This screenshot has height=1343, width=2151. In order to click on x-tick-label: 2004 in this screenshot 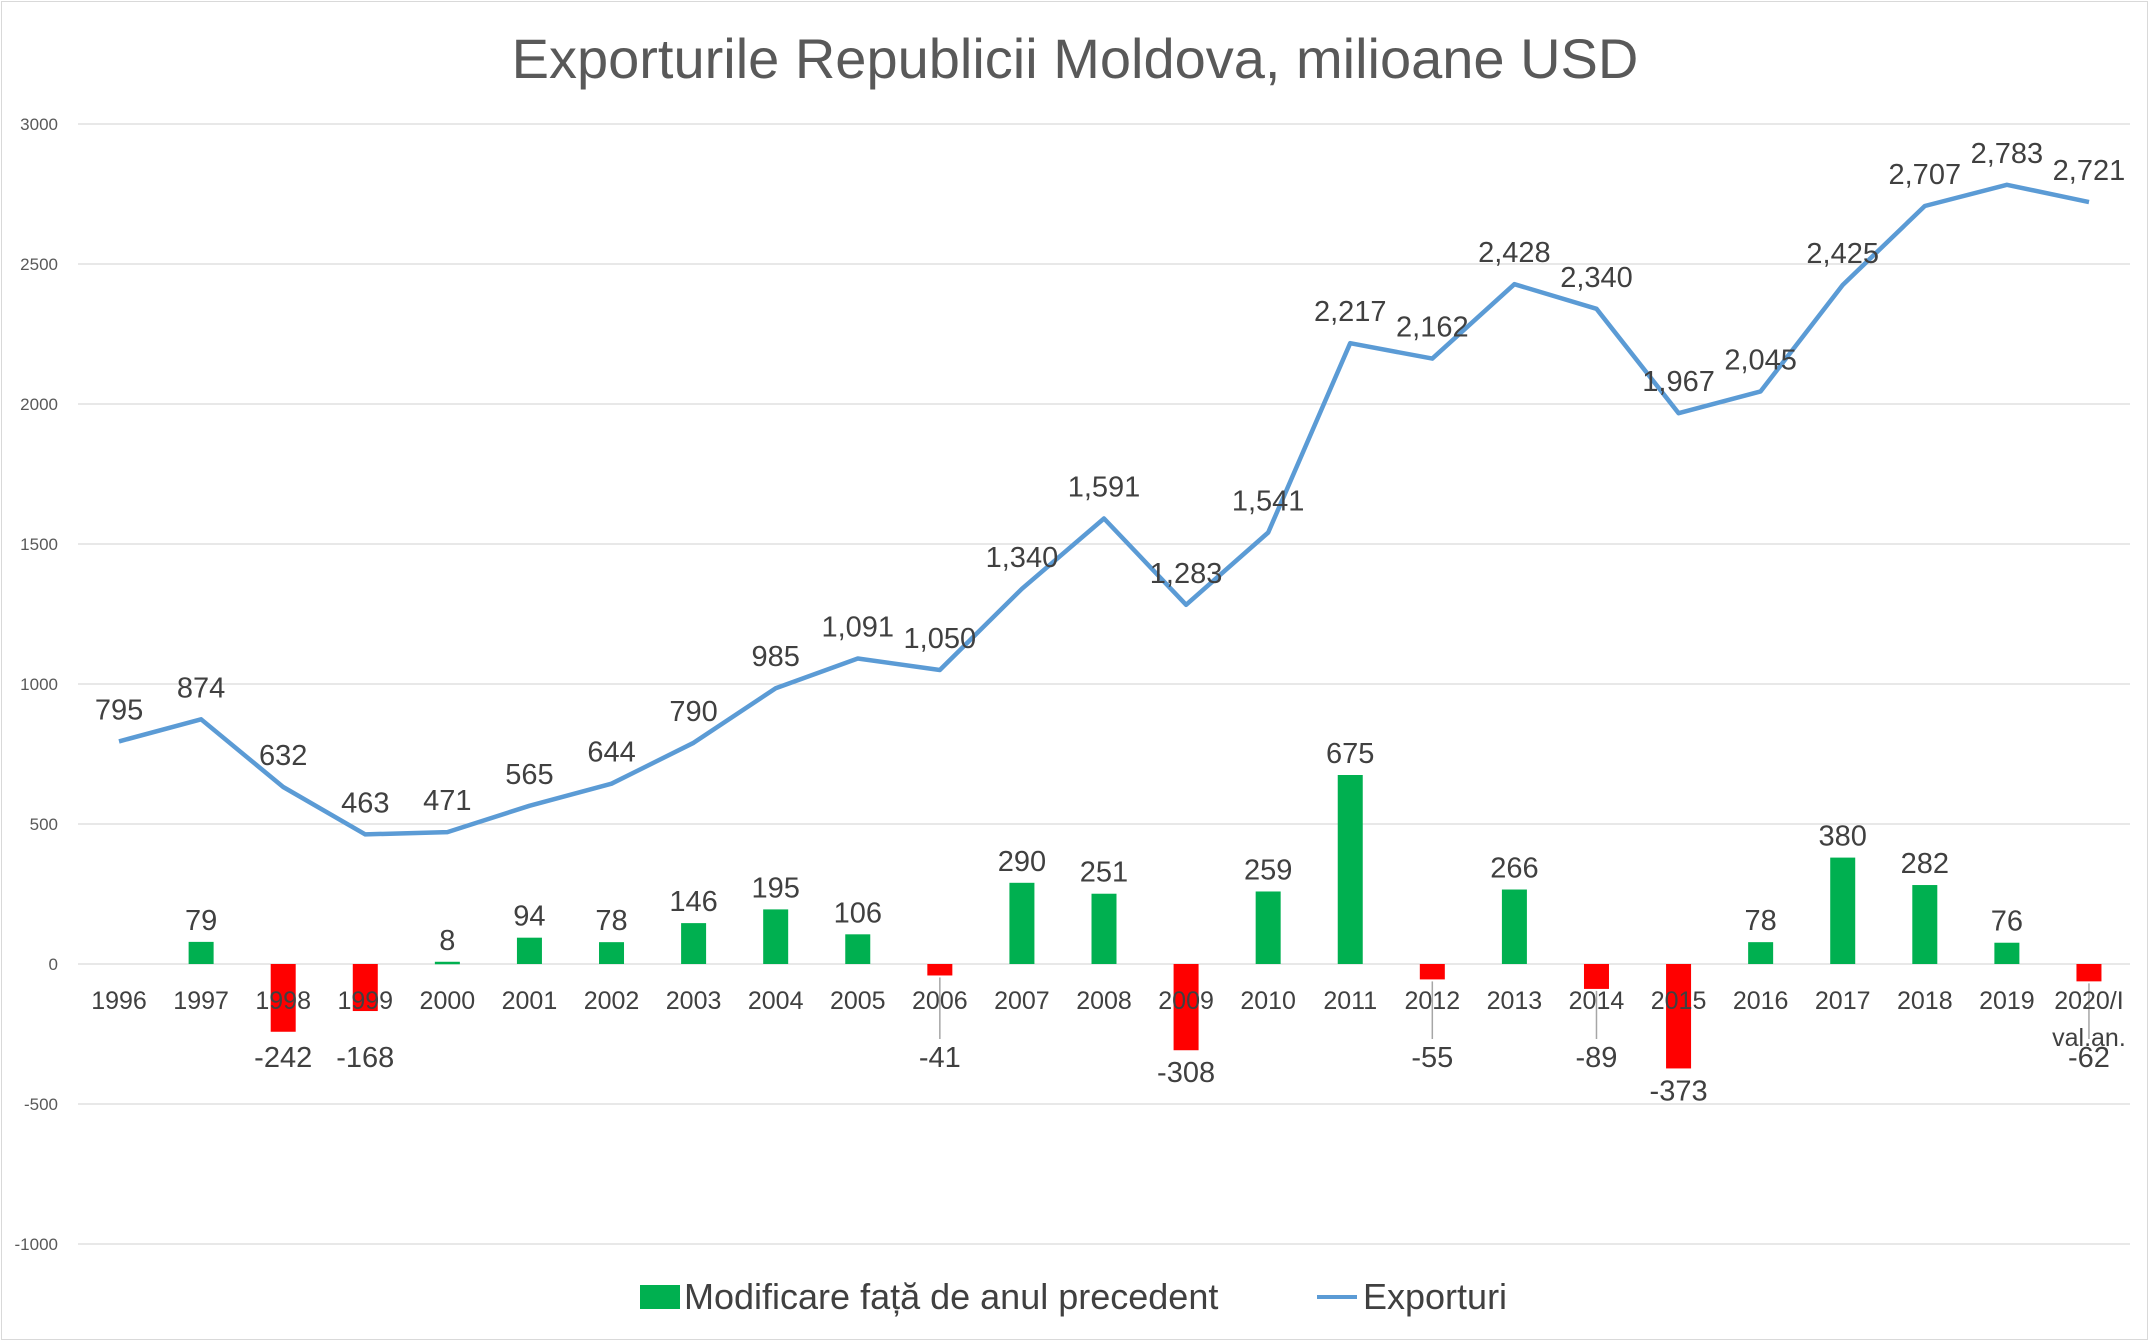, I will do `click(776, 1001)`.